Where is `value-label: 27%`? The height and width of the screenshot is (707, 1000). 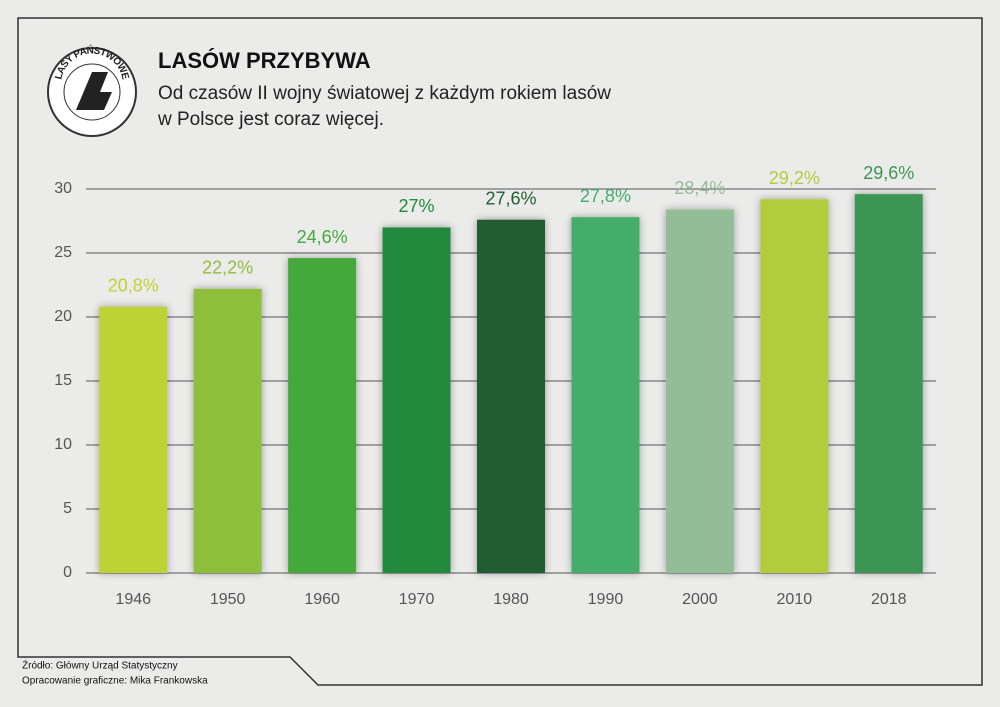
value-label: 27% is located at coordinates (417, 206).